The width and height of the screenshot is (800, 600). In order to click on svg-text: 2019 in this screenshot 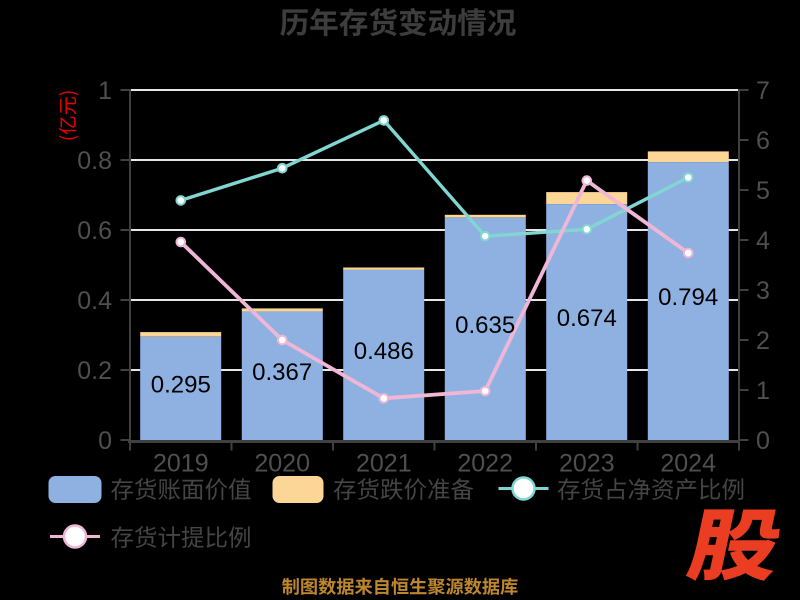, I will do `click(181, 464)`.